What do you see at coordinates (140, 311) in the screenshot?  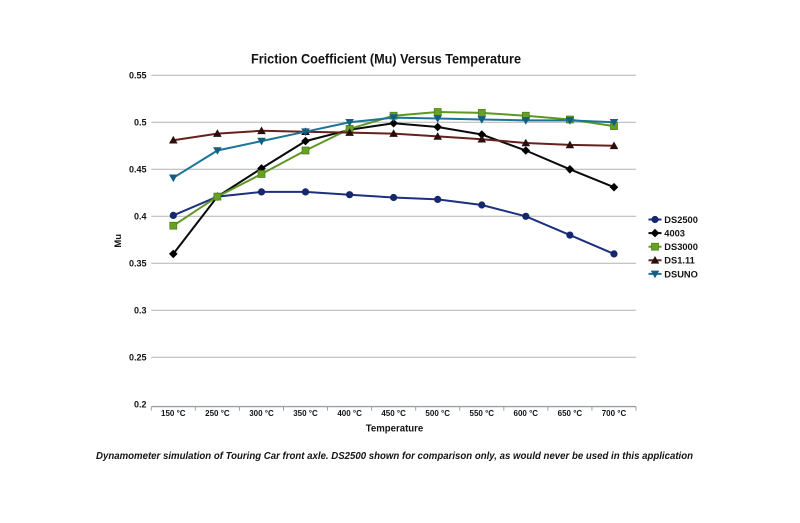 I see `svg-text: 0.3` at bounding box center [140, 311].